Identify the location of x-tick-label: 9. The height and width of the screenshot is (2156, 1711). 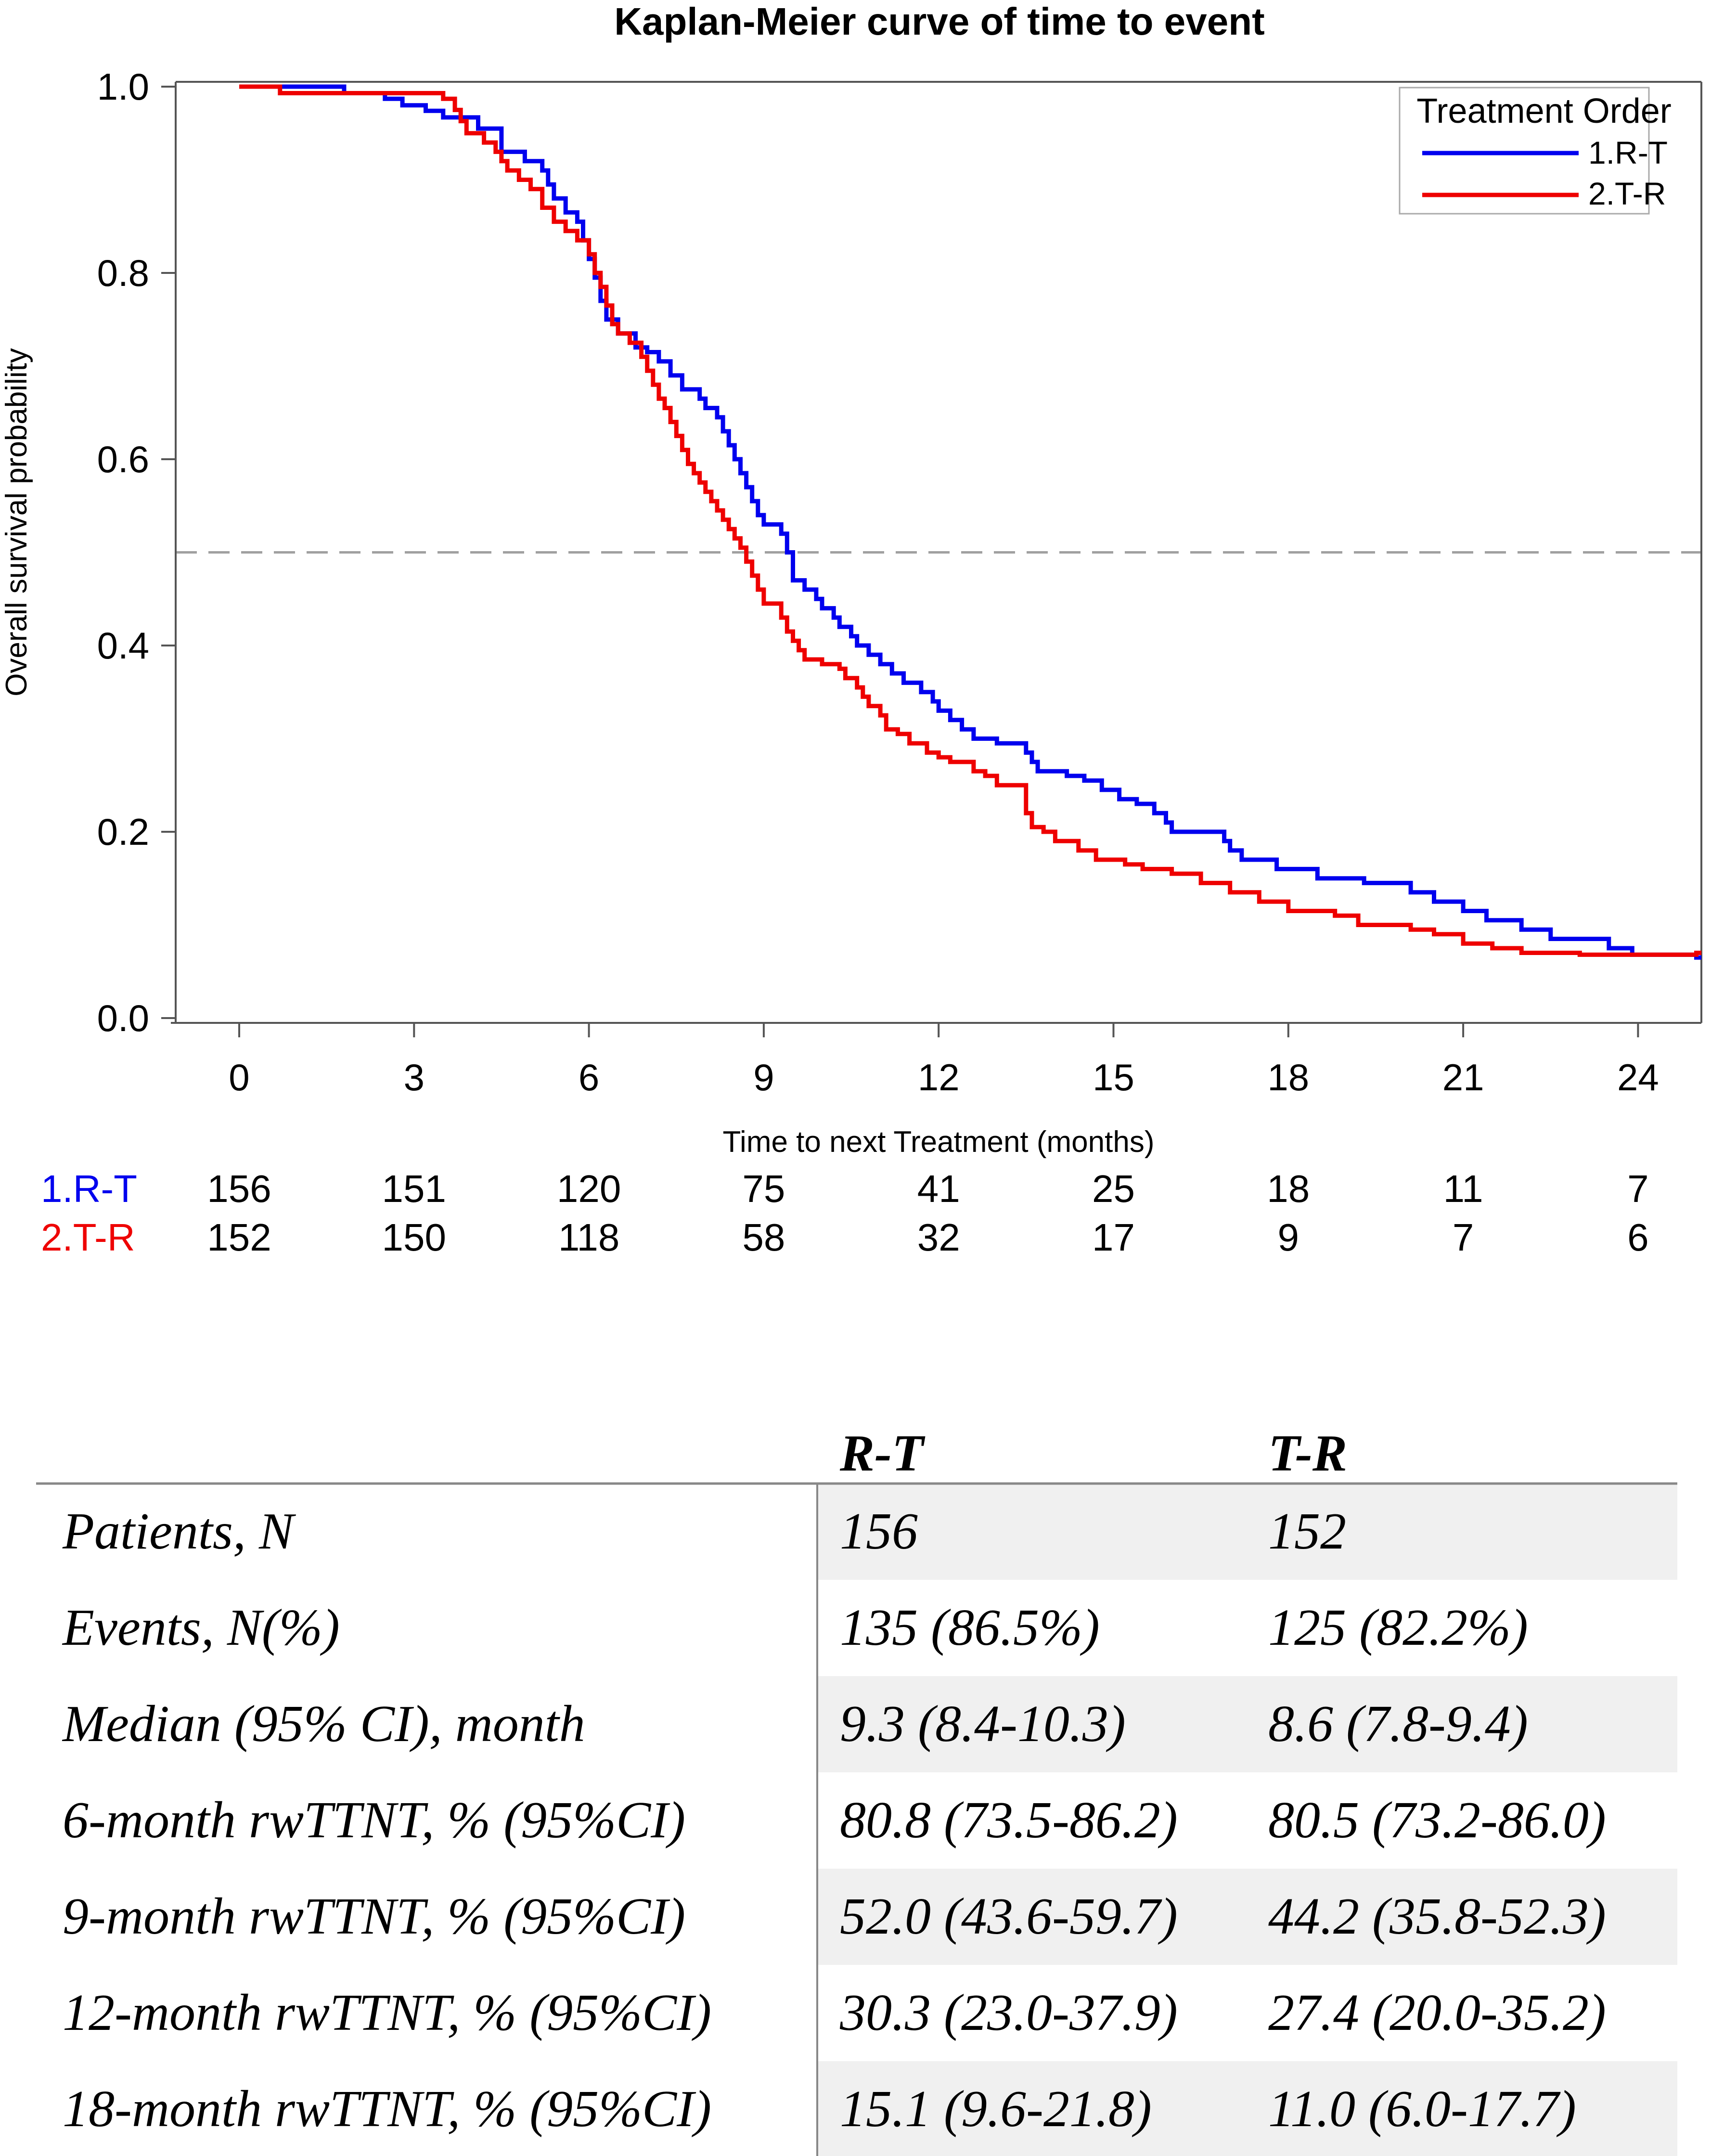
(763, 1077).